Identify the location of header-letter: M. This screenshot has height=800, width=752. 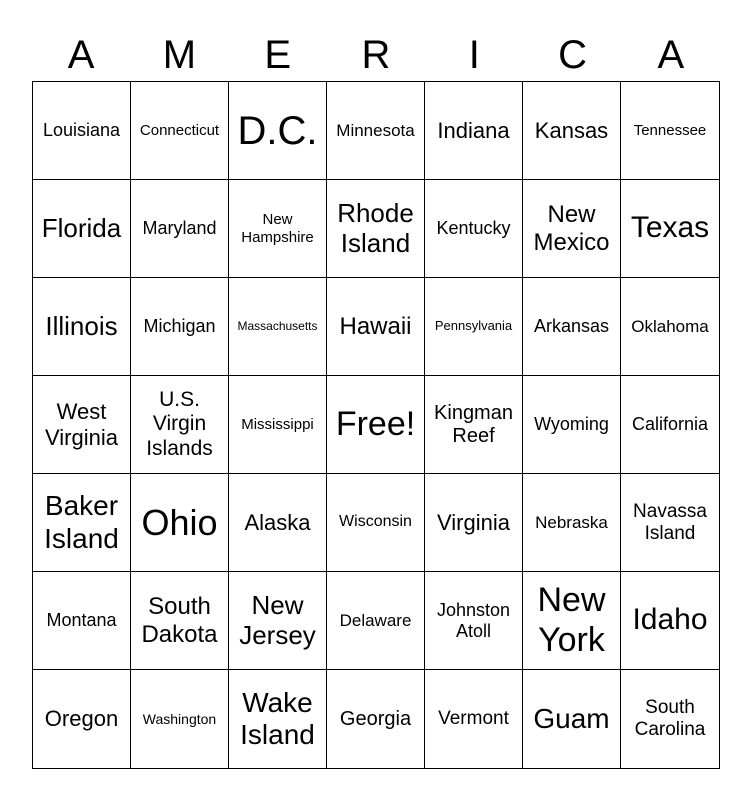
(179, 55).